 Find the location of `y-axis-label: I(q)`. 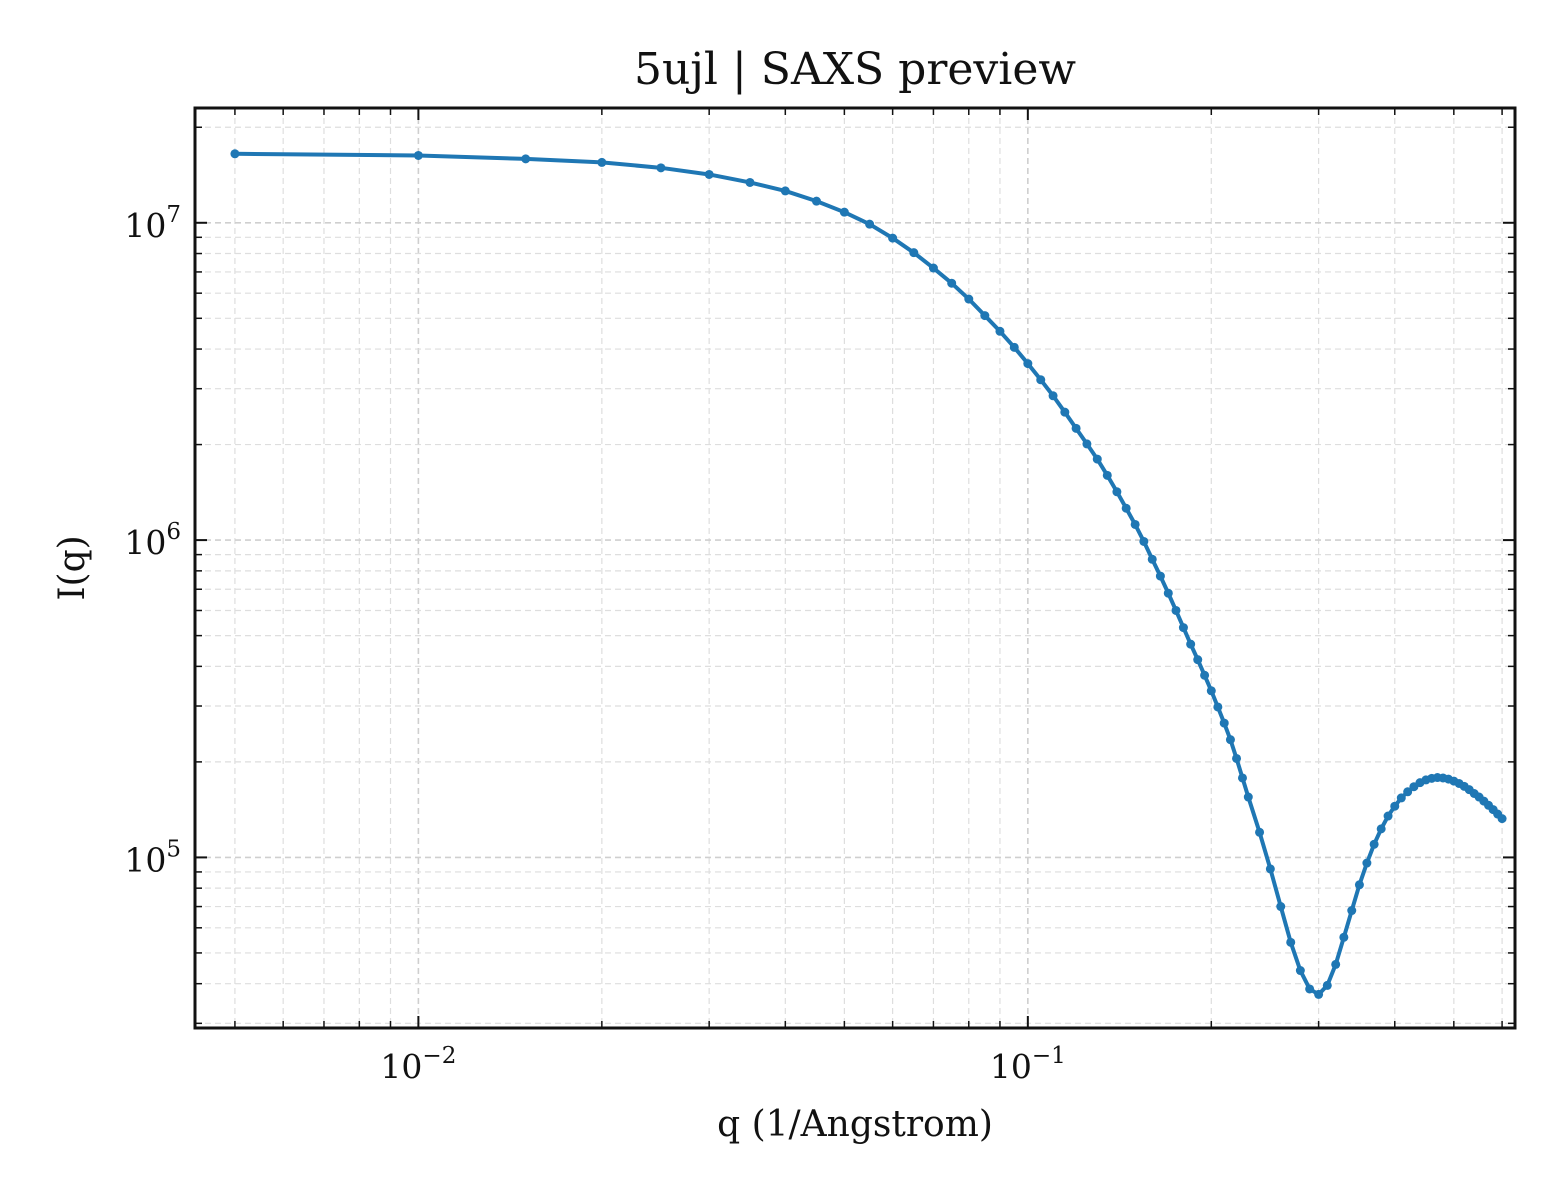

y-axis-label: I(q) is located at coordinates (72, 567).